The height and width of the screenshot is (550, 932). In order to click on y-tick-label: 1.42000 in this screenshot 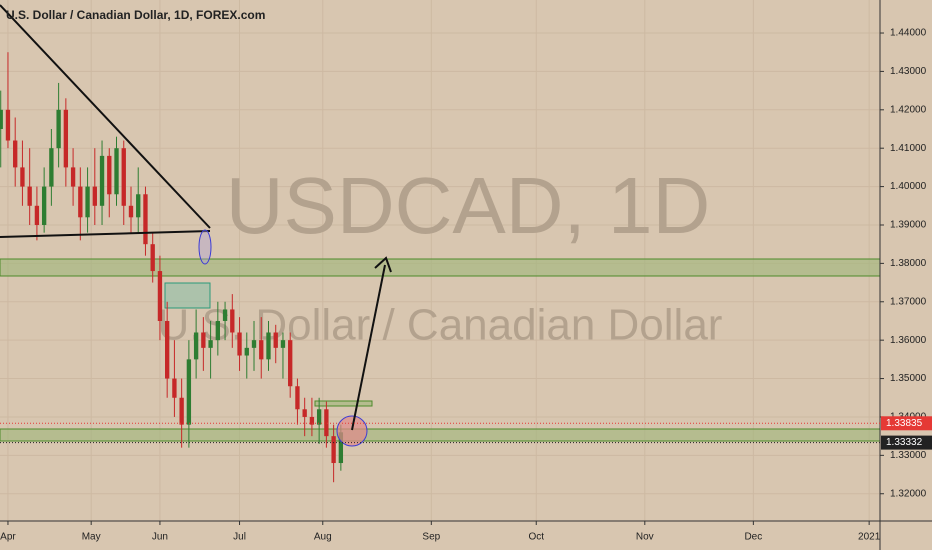, I will do `click(908, 109)`.